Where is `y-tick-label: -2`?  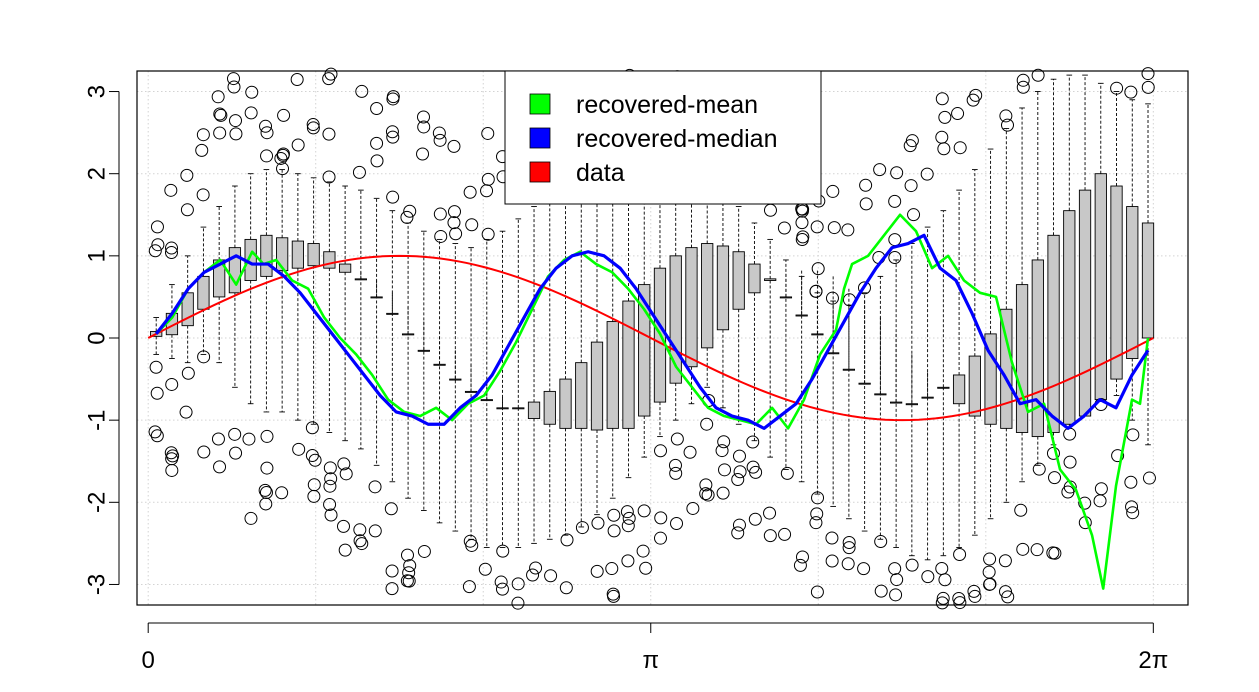
y-tick-label: -2 is located at coordinates (97, 502).